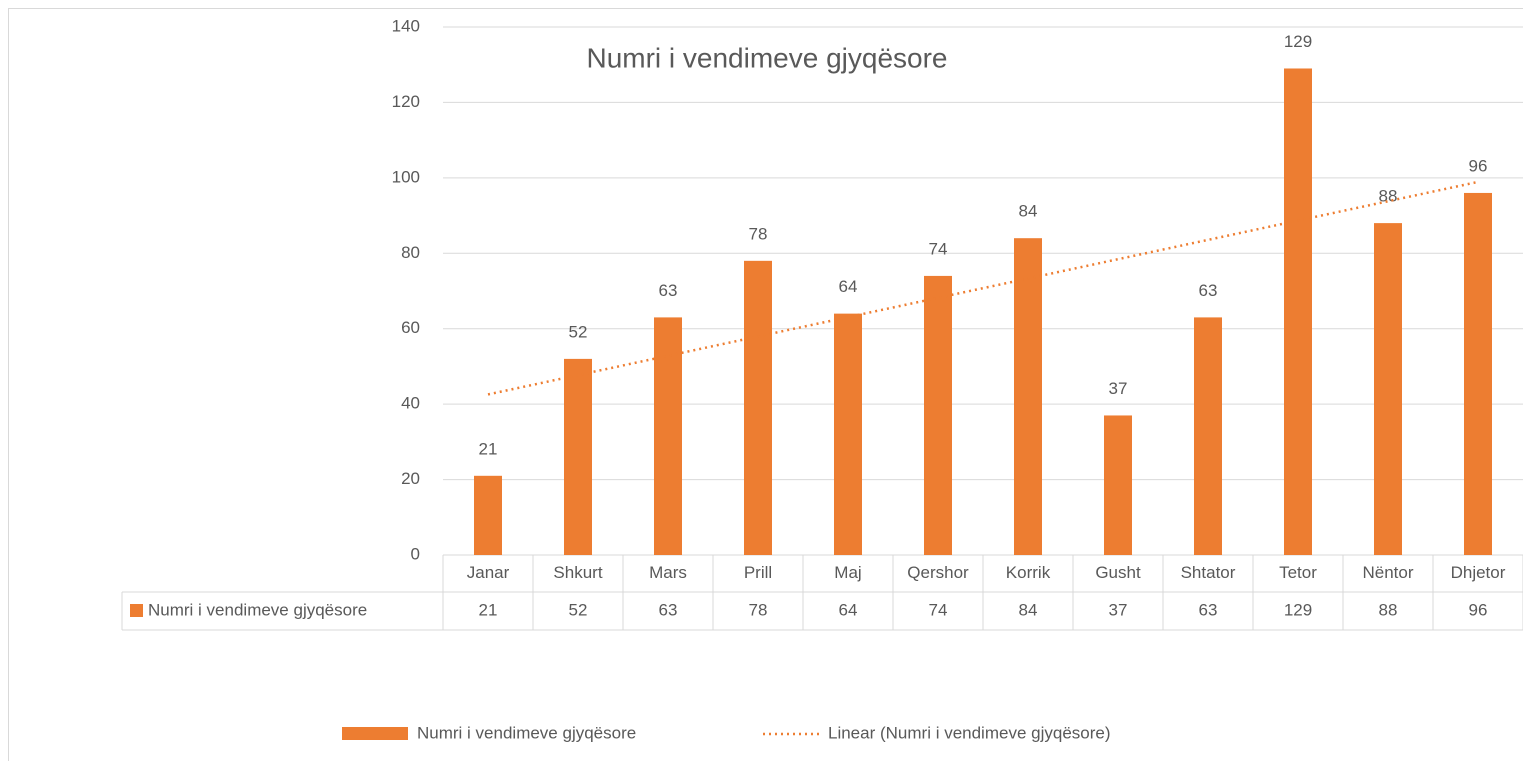 This screenshot has width=1523, height=761. I want to click on y-tick-label: 40, so click(410, 403).